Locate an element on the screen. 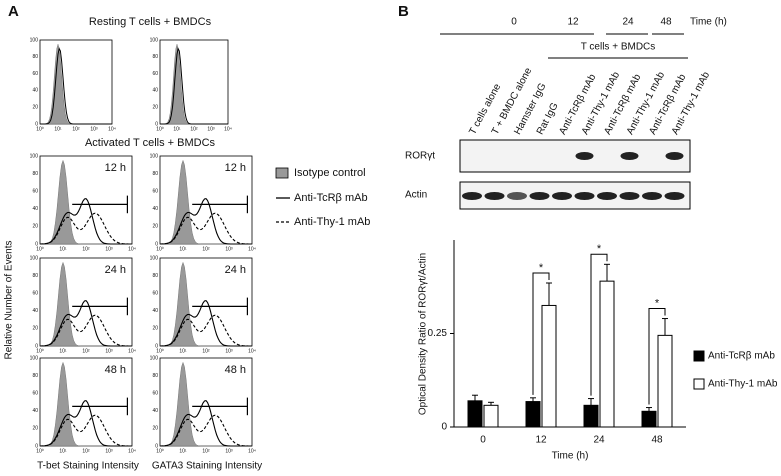 The image size is (781, 476). x-axis-label: Time (h) is located at coordinates (570, 456).